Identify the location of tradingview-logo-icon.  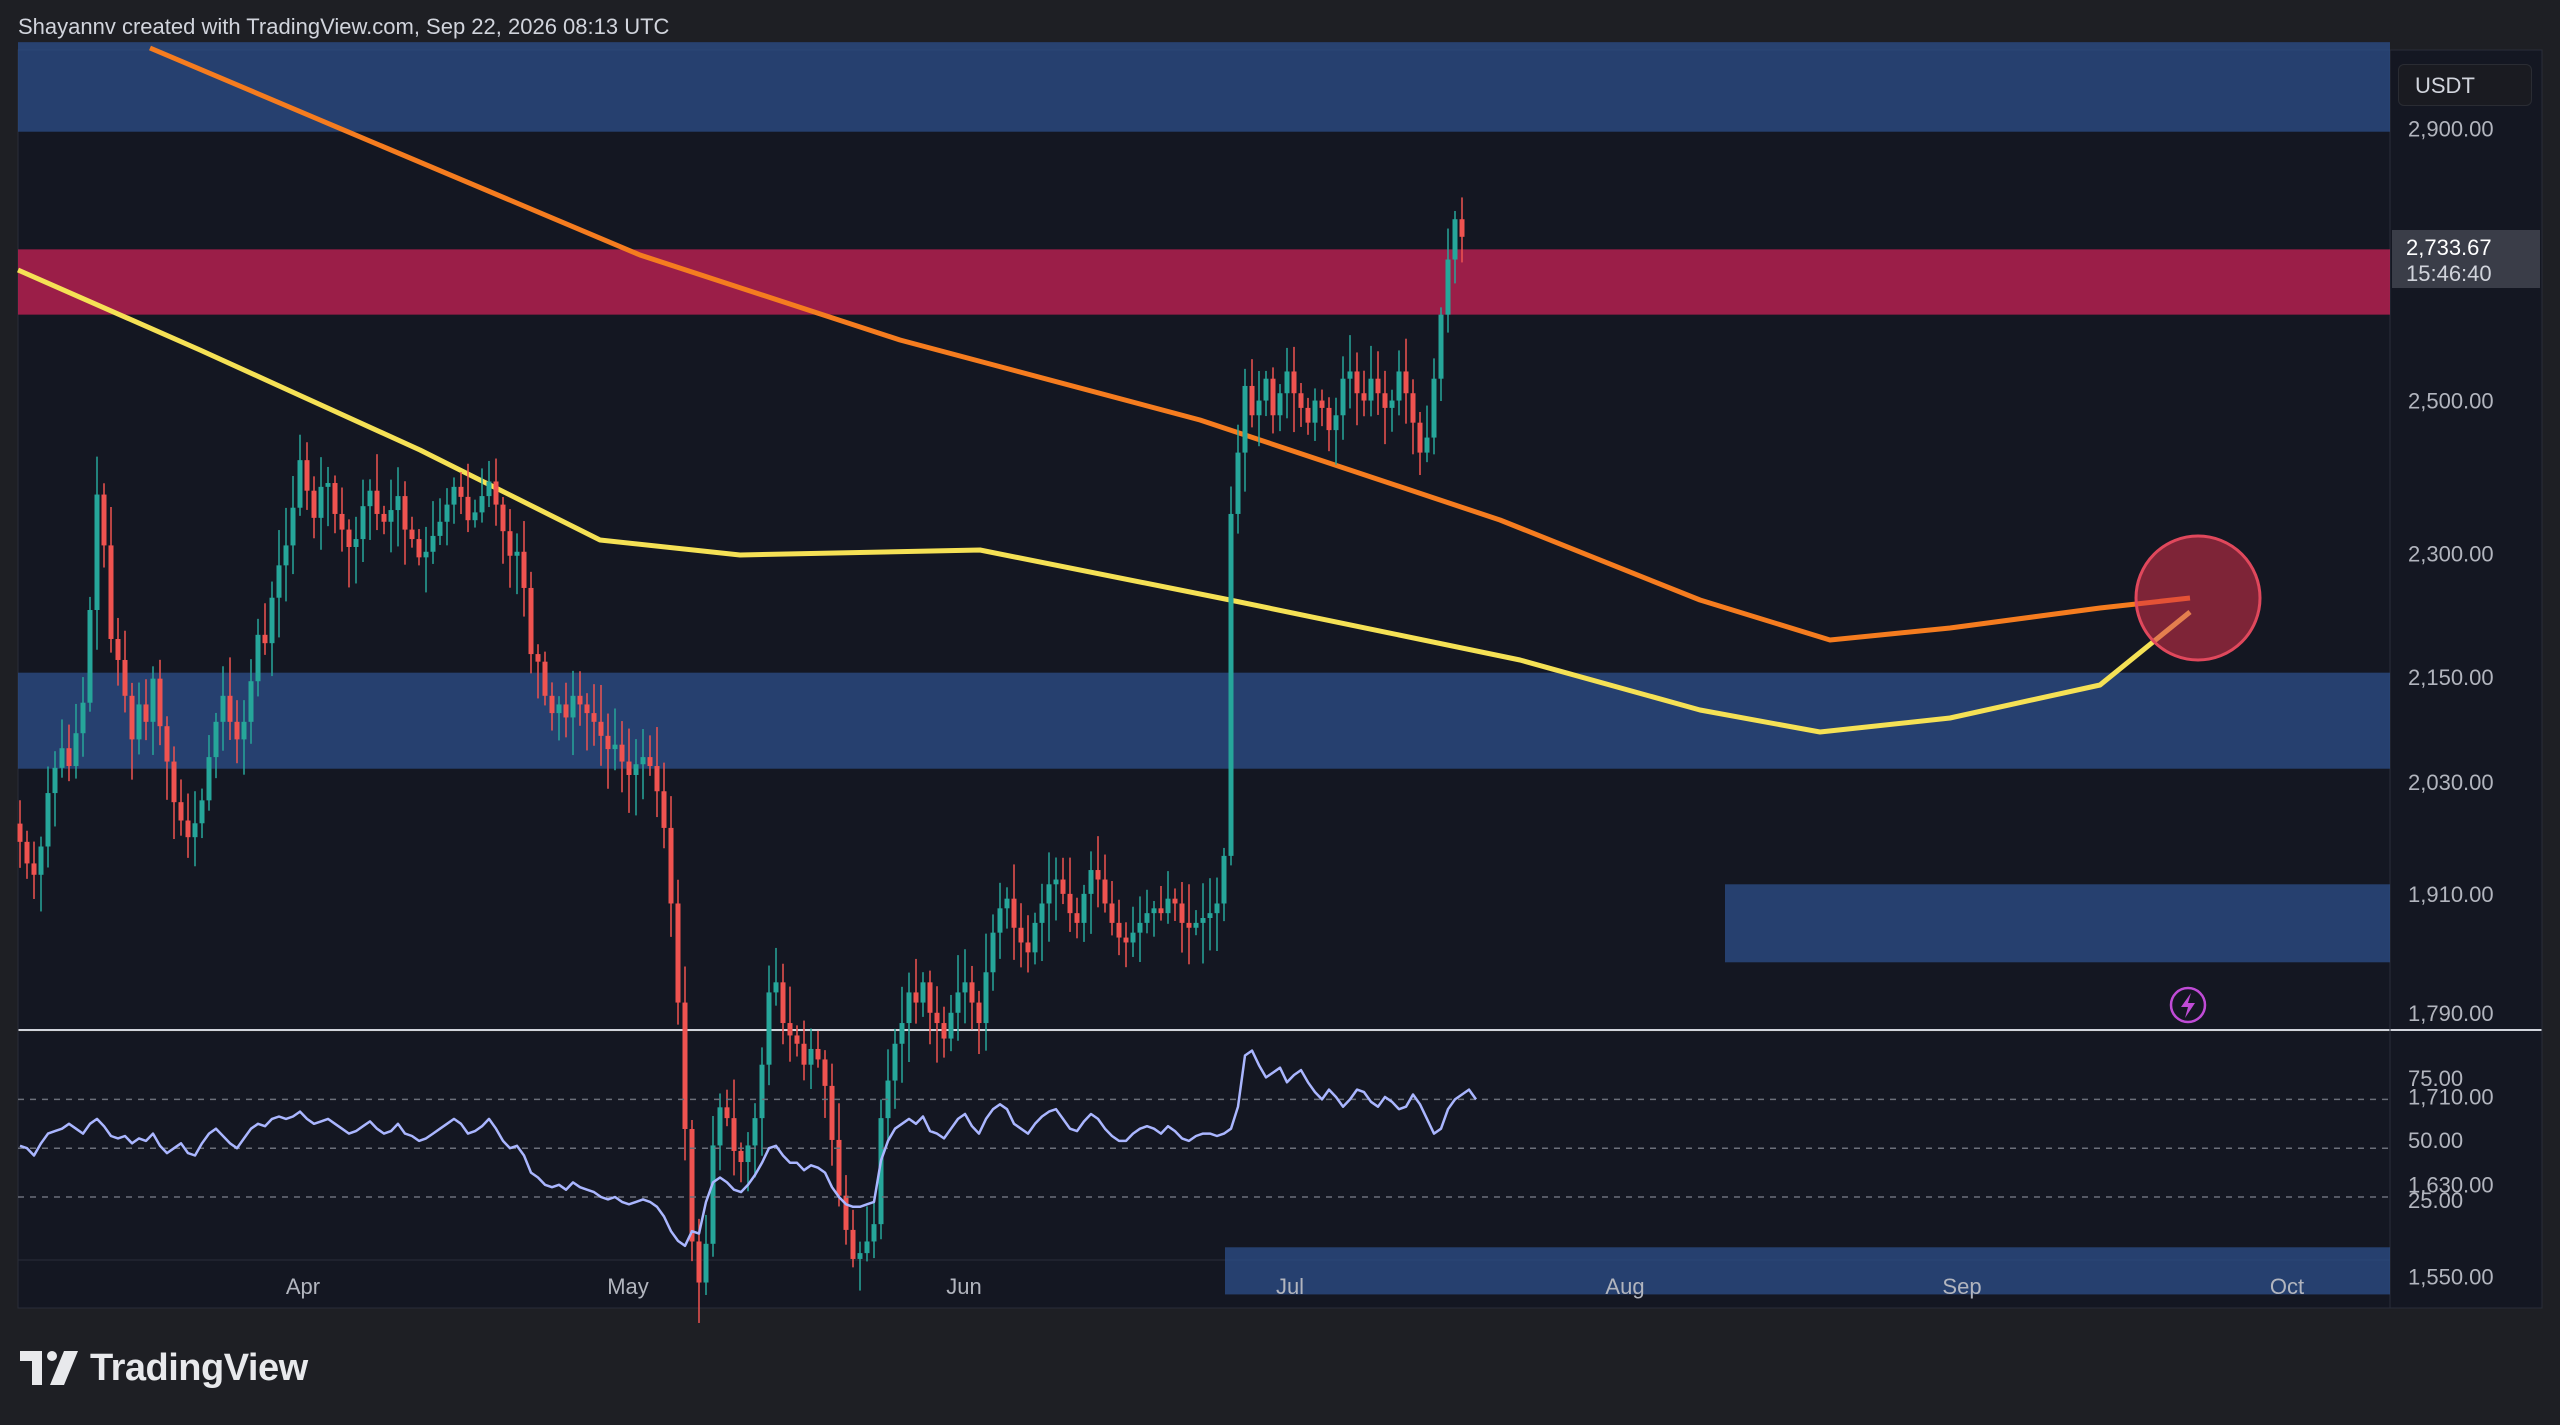
(49, 1368).